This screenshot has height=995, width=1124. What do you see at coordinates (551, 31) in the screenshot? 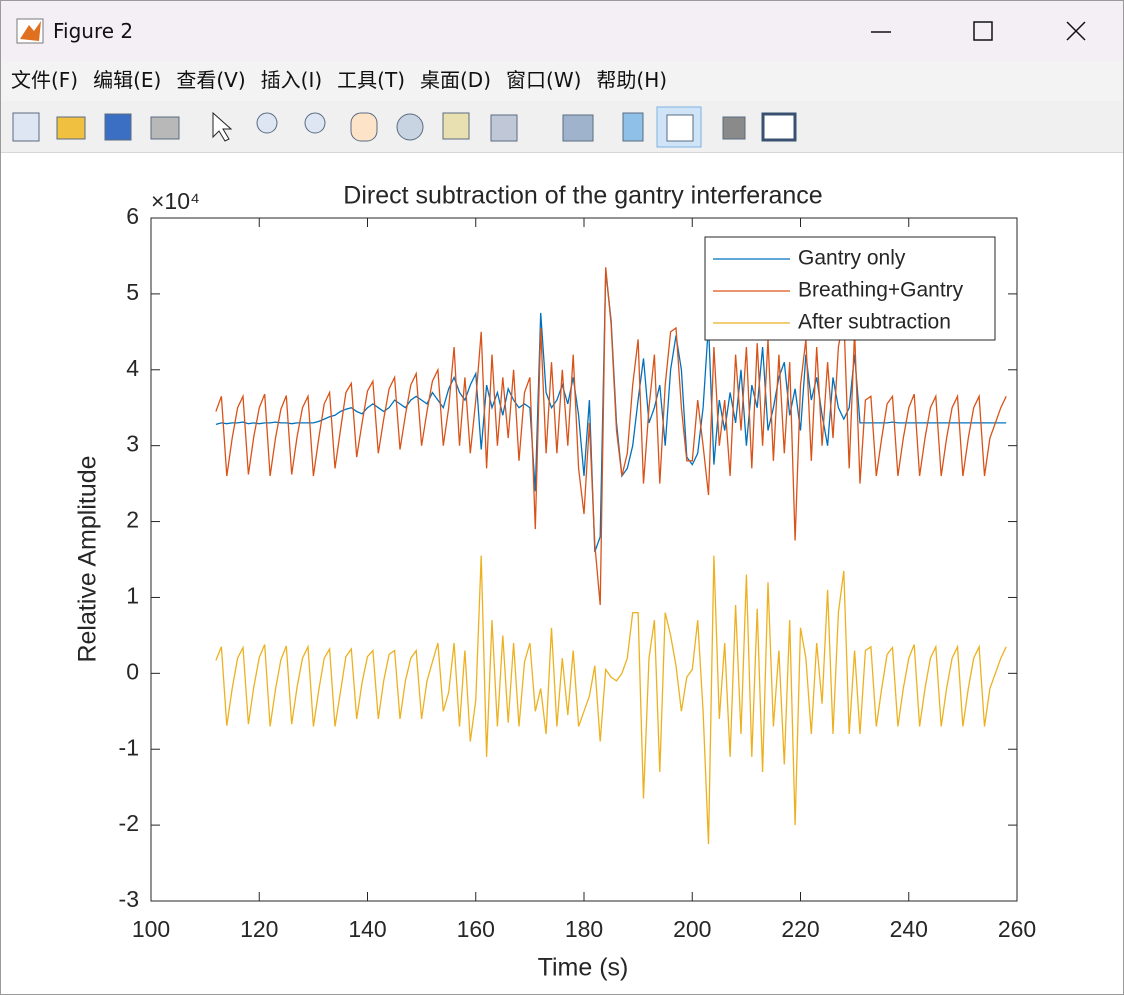
I see `title-icons` at bounding box center [551, 31].